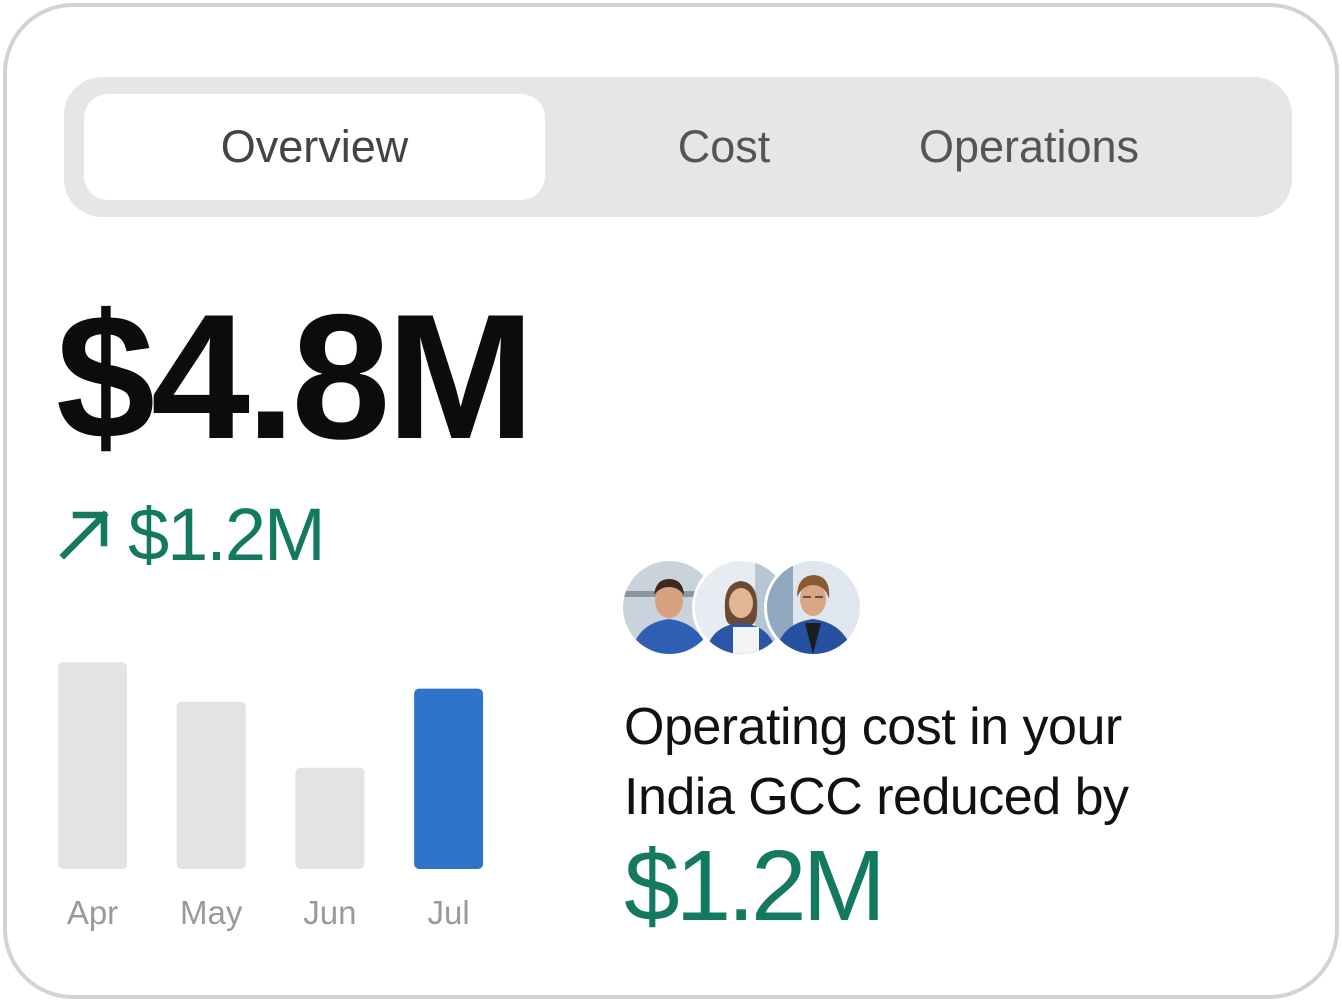 This screenshot has width=1342, height=1002. Describe the element at coordinates (743, 607) in the screenshot. I see `avatar-group` at that location.